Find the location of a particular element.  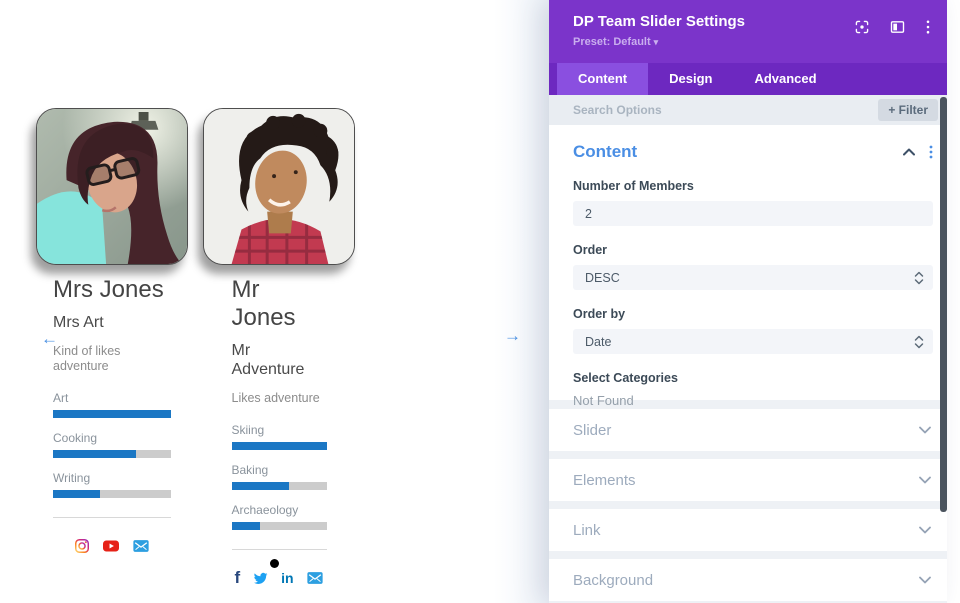

skill-item: Baking is located at coordinates (279, 476).